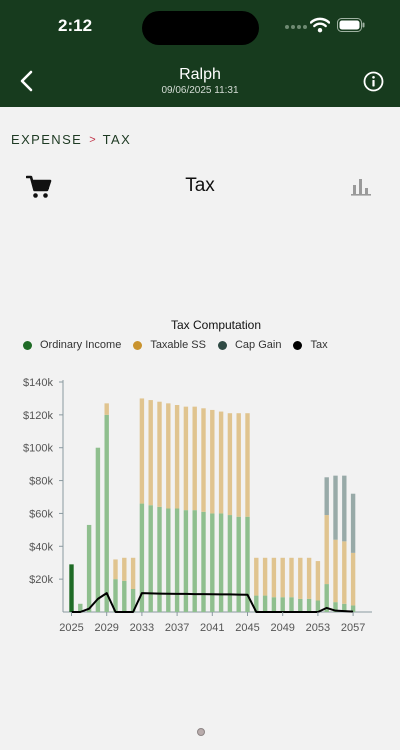 This screenshot has width=400, height=750. I want to click on breadcrumb: EXPENSE > TAX, so click(71, 139).